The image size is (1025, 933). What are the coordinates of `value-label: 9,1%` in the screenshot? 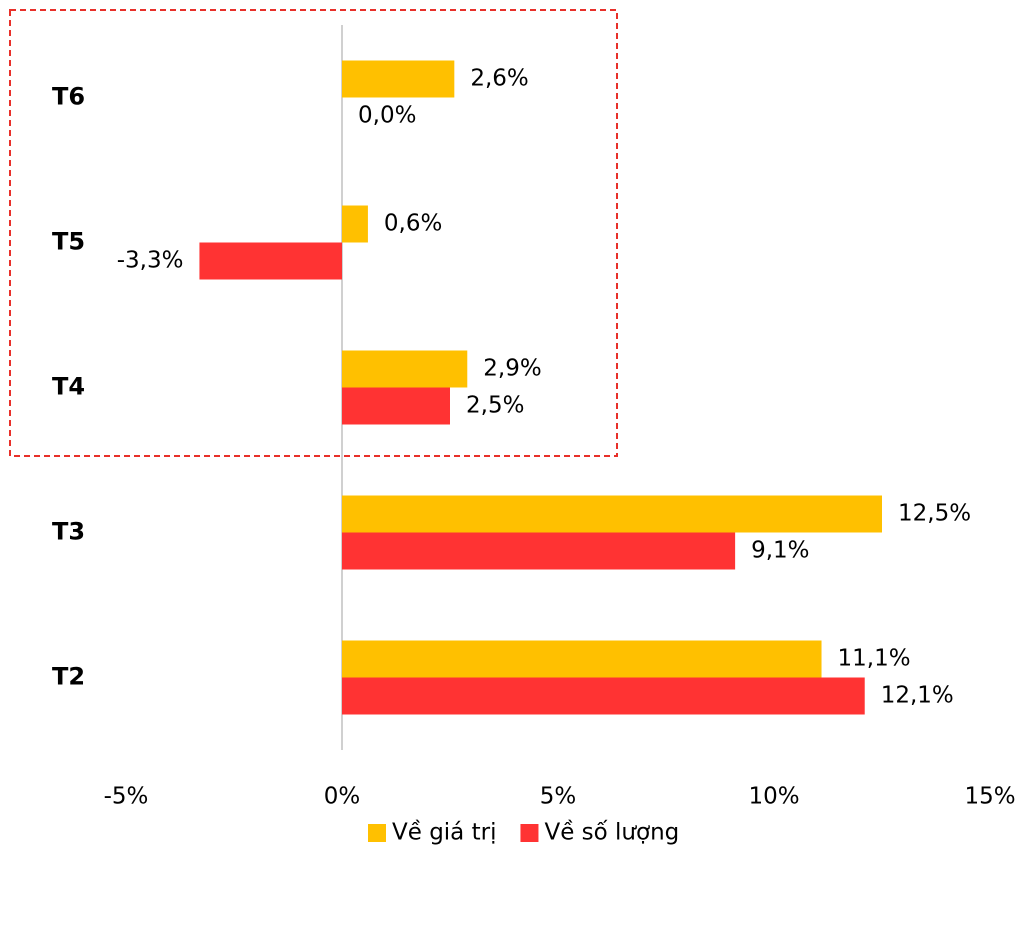 It's located at (780, 551).